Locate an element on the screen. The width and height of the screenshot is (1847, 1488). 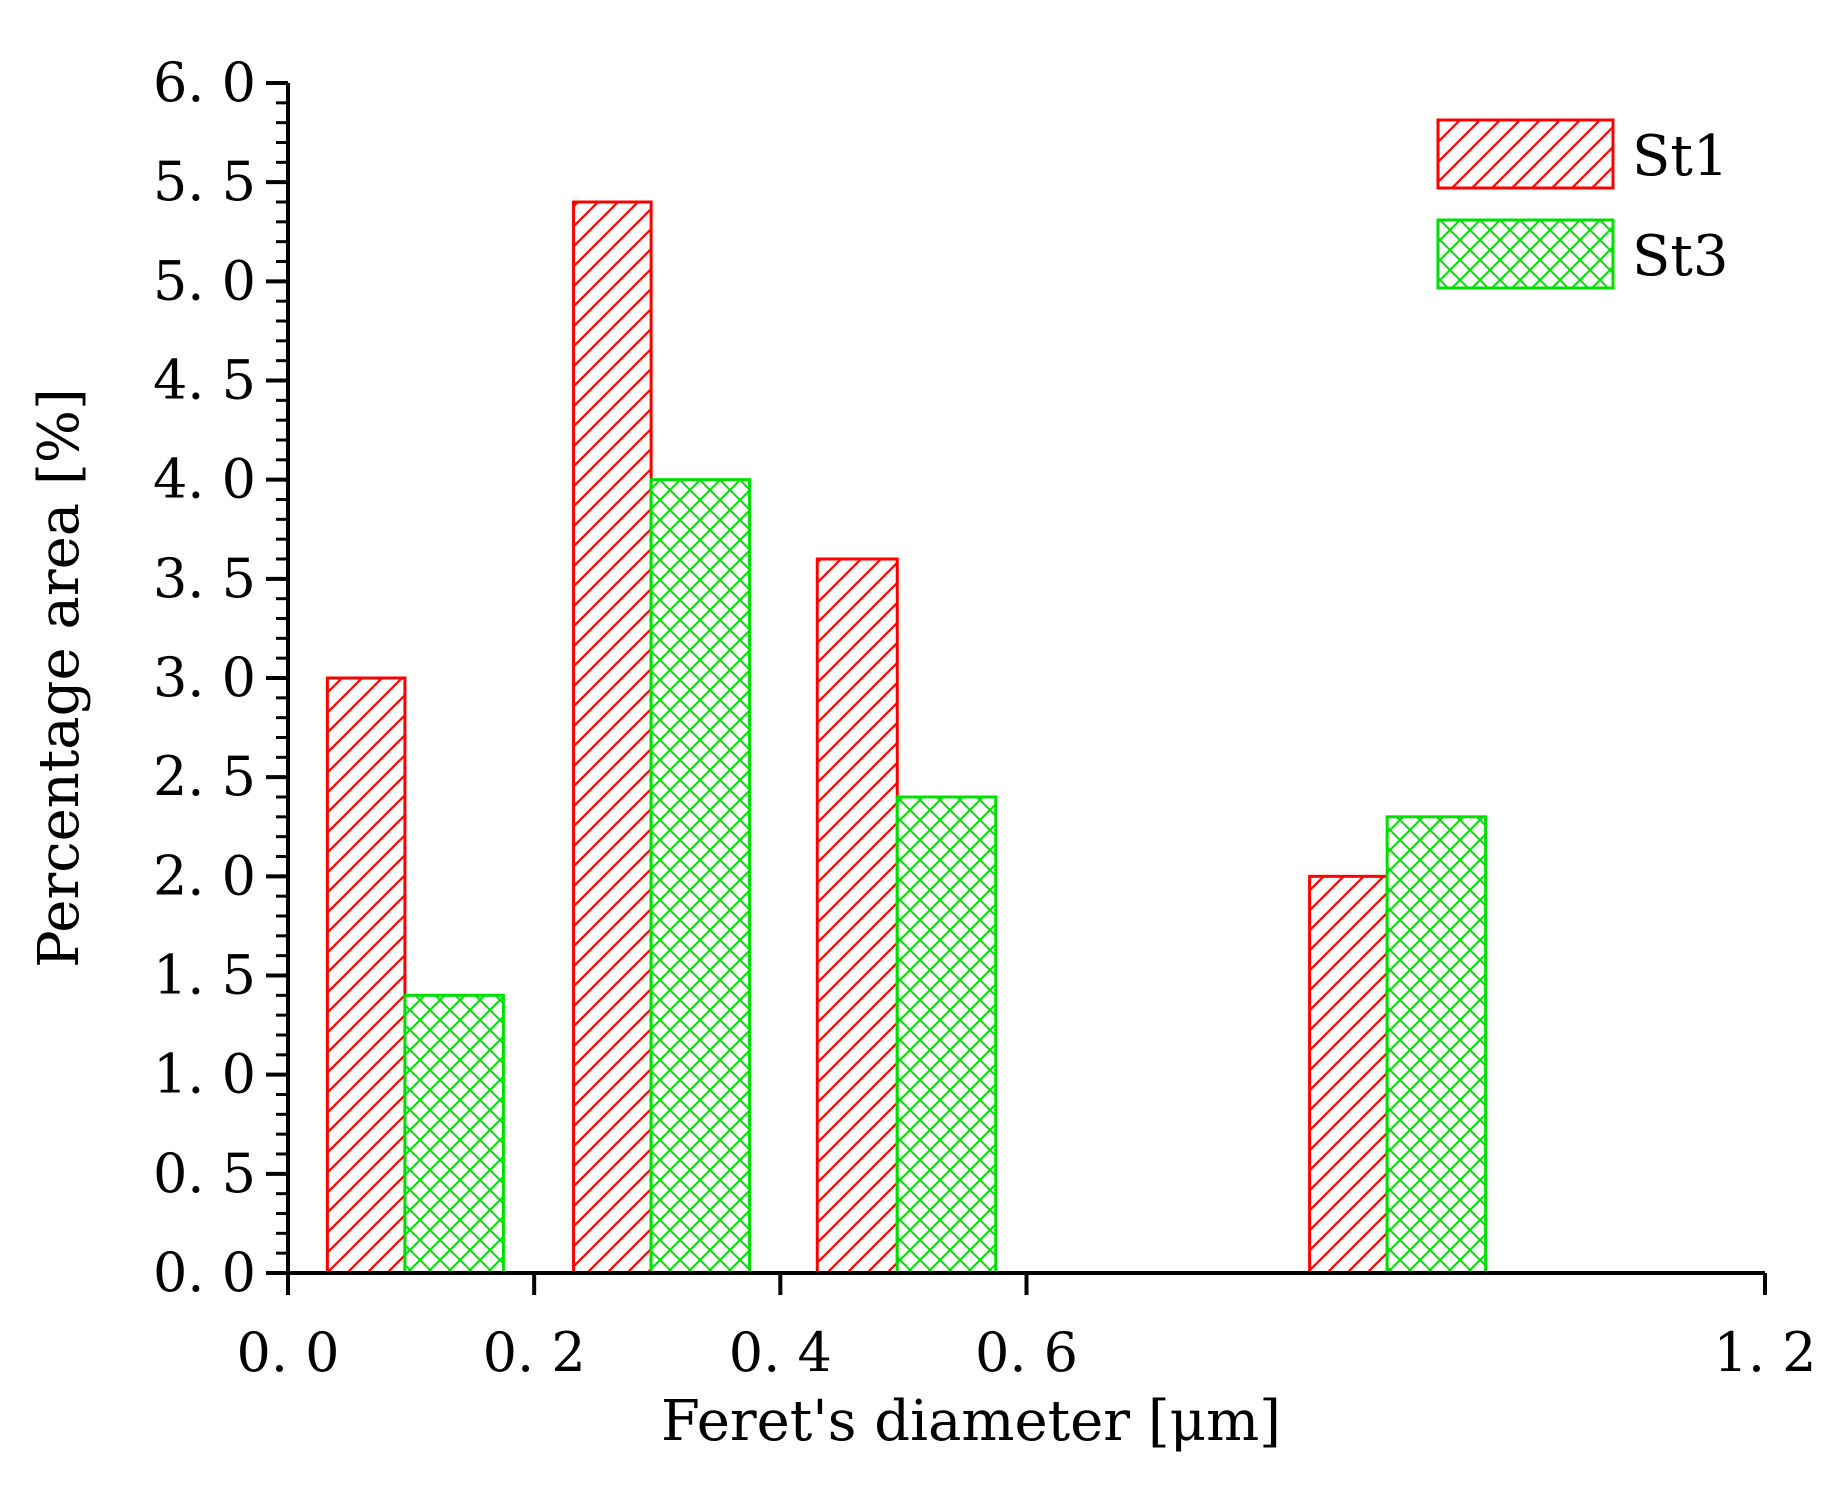
legend: St1 St3 is located at coordinates (1582, 204).